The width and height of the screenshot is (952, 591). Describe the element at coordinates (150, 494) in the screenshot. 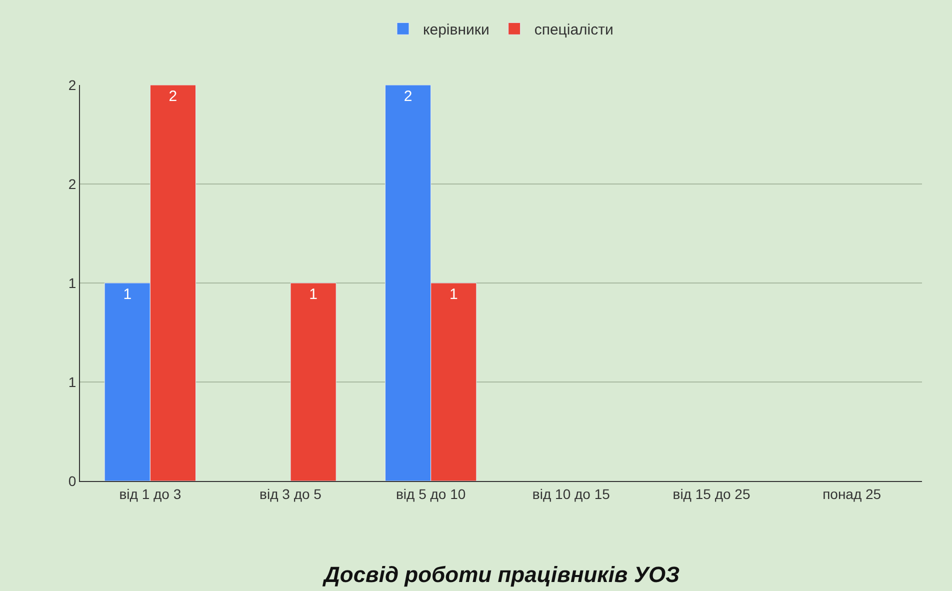

I see `x-tick-label: від 1 до 3` at that location.